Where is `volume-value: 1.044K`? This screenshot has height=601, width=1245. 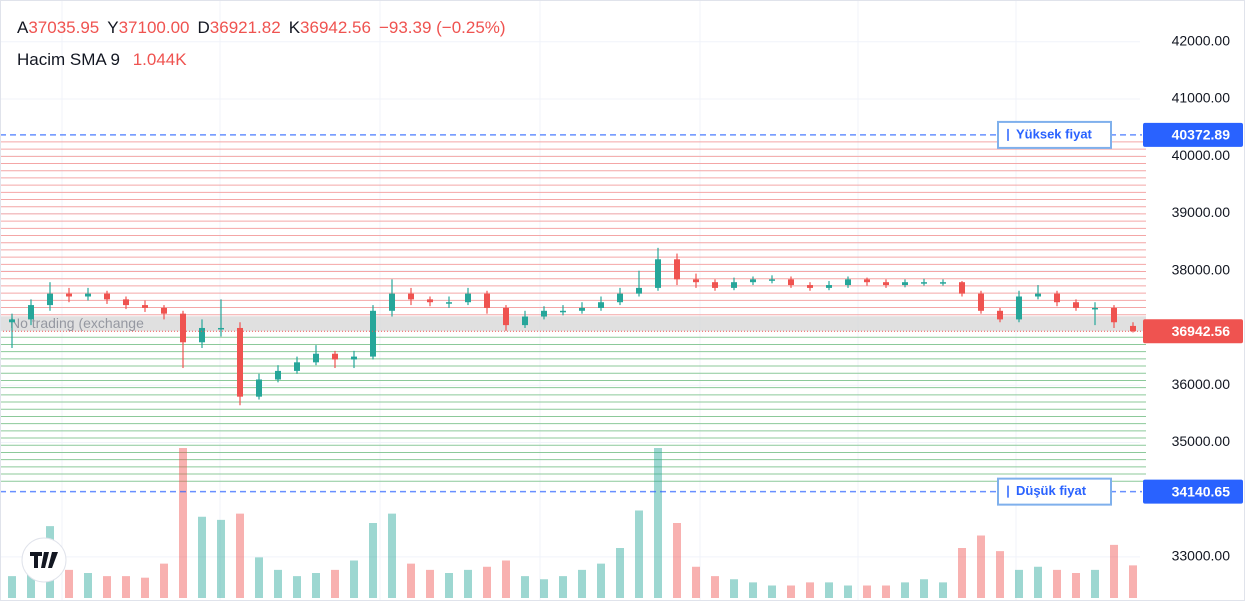 volume-value: 1.044K is located at coordinates (159, 59).